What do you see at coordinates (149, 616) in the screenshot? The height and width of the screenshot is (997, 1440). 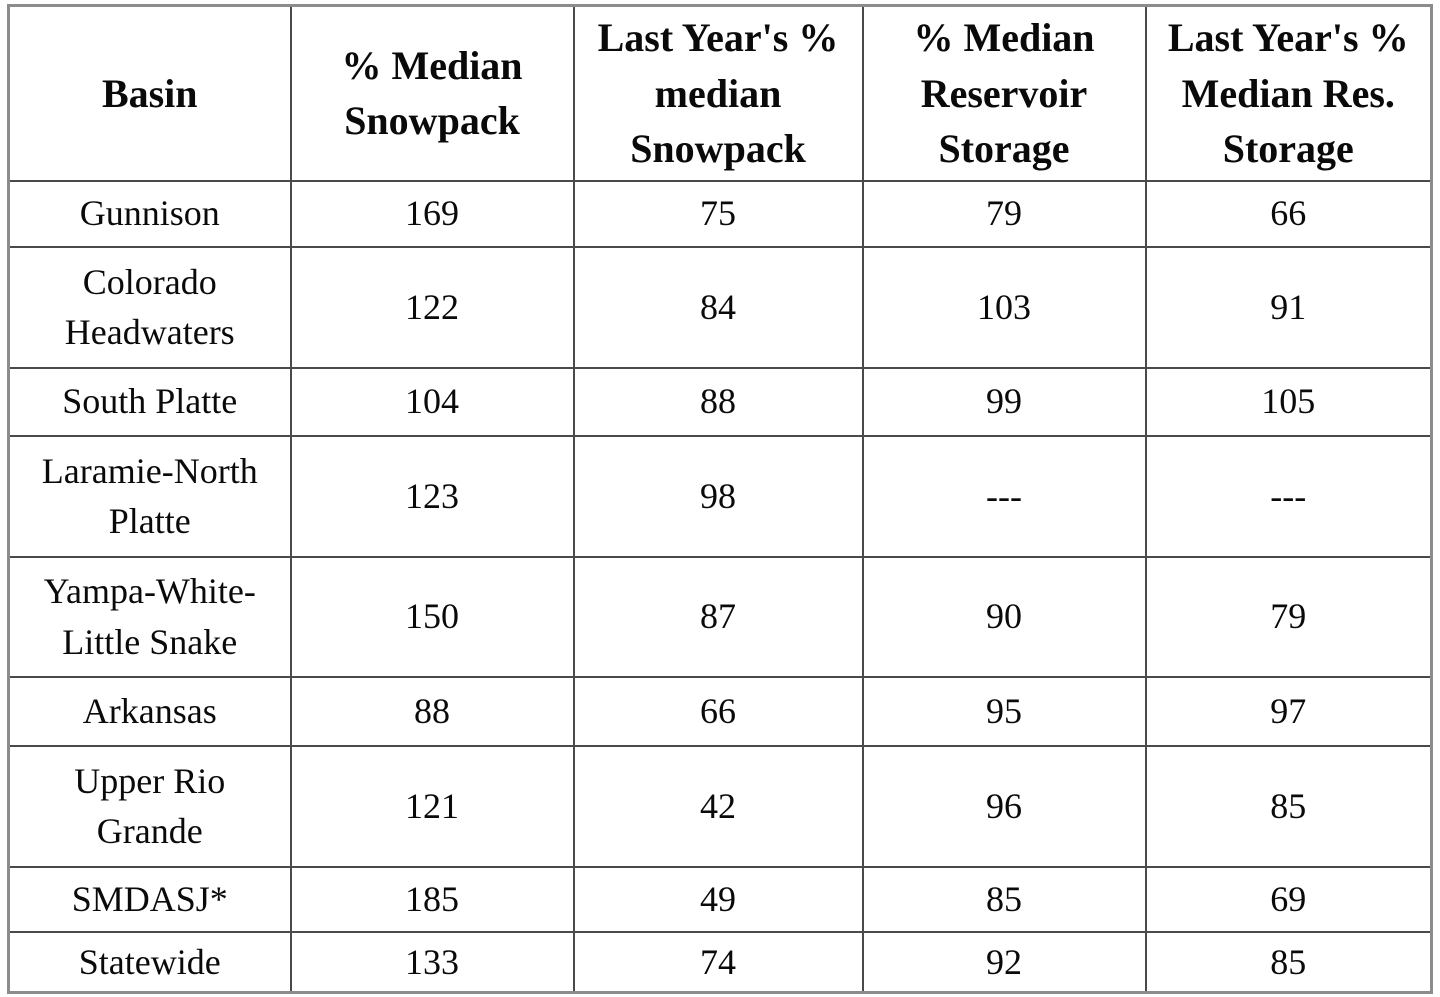 I see `basin-name-cell: Yampa-White- Little Snake` at bounding box center [149, 616].